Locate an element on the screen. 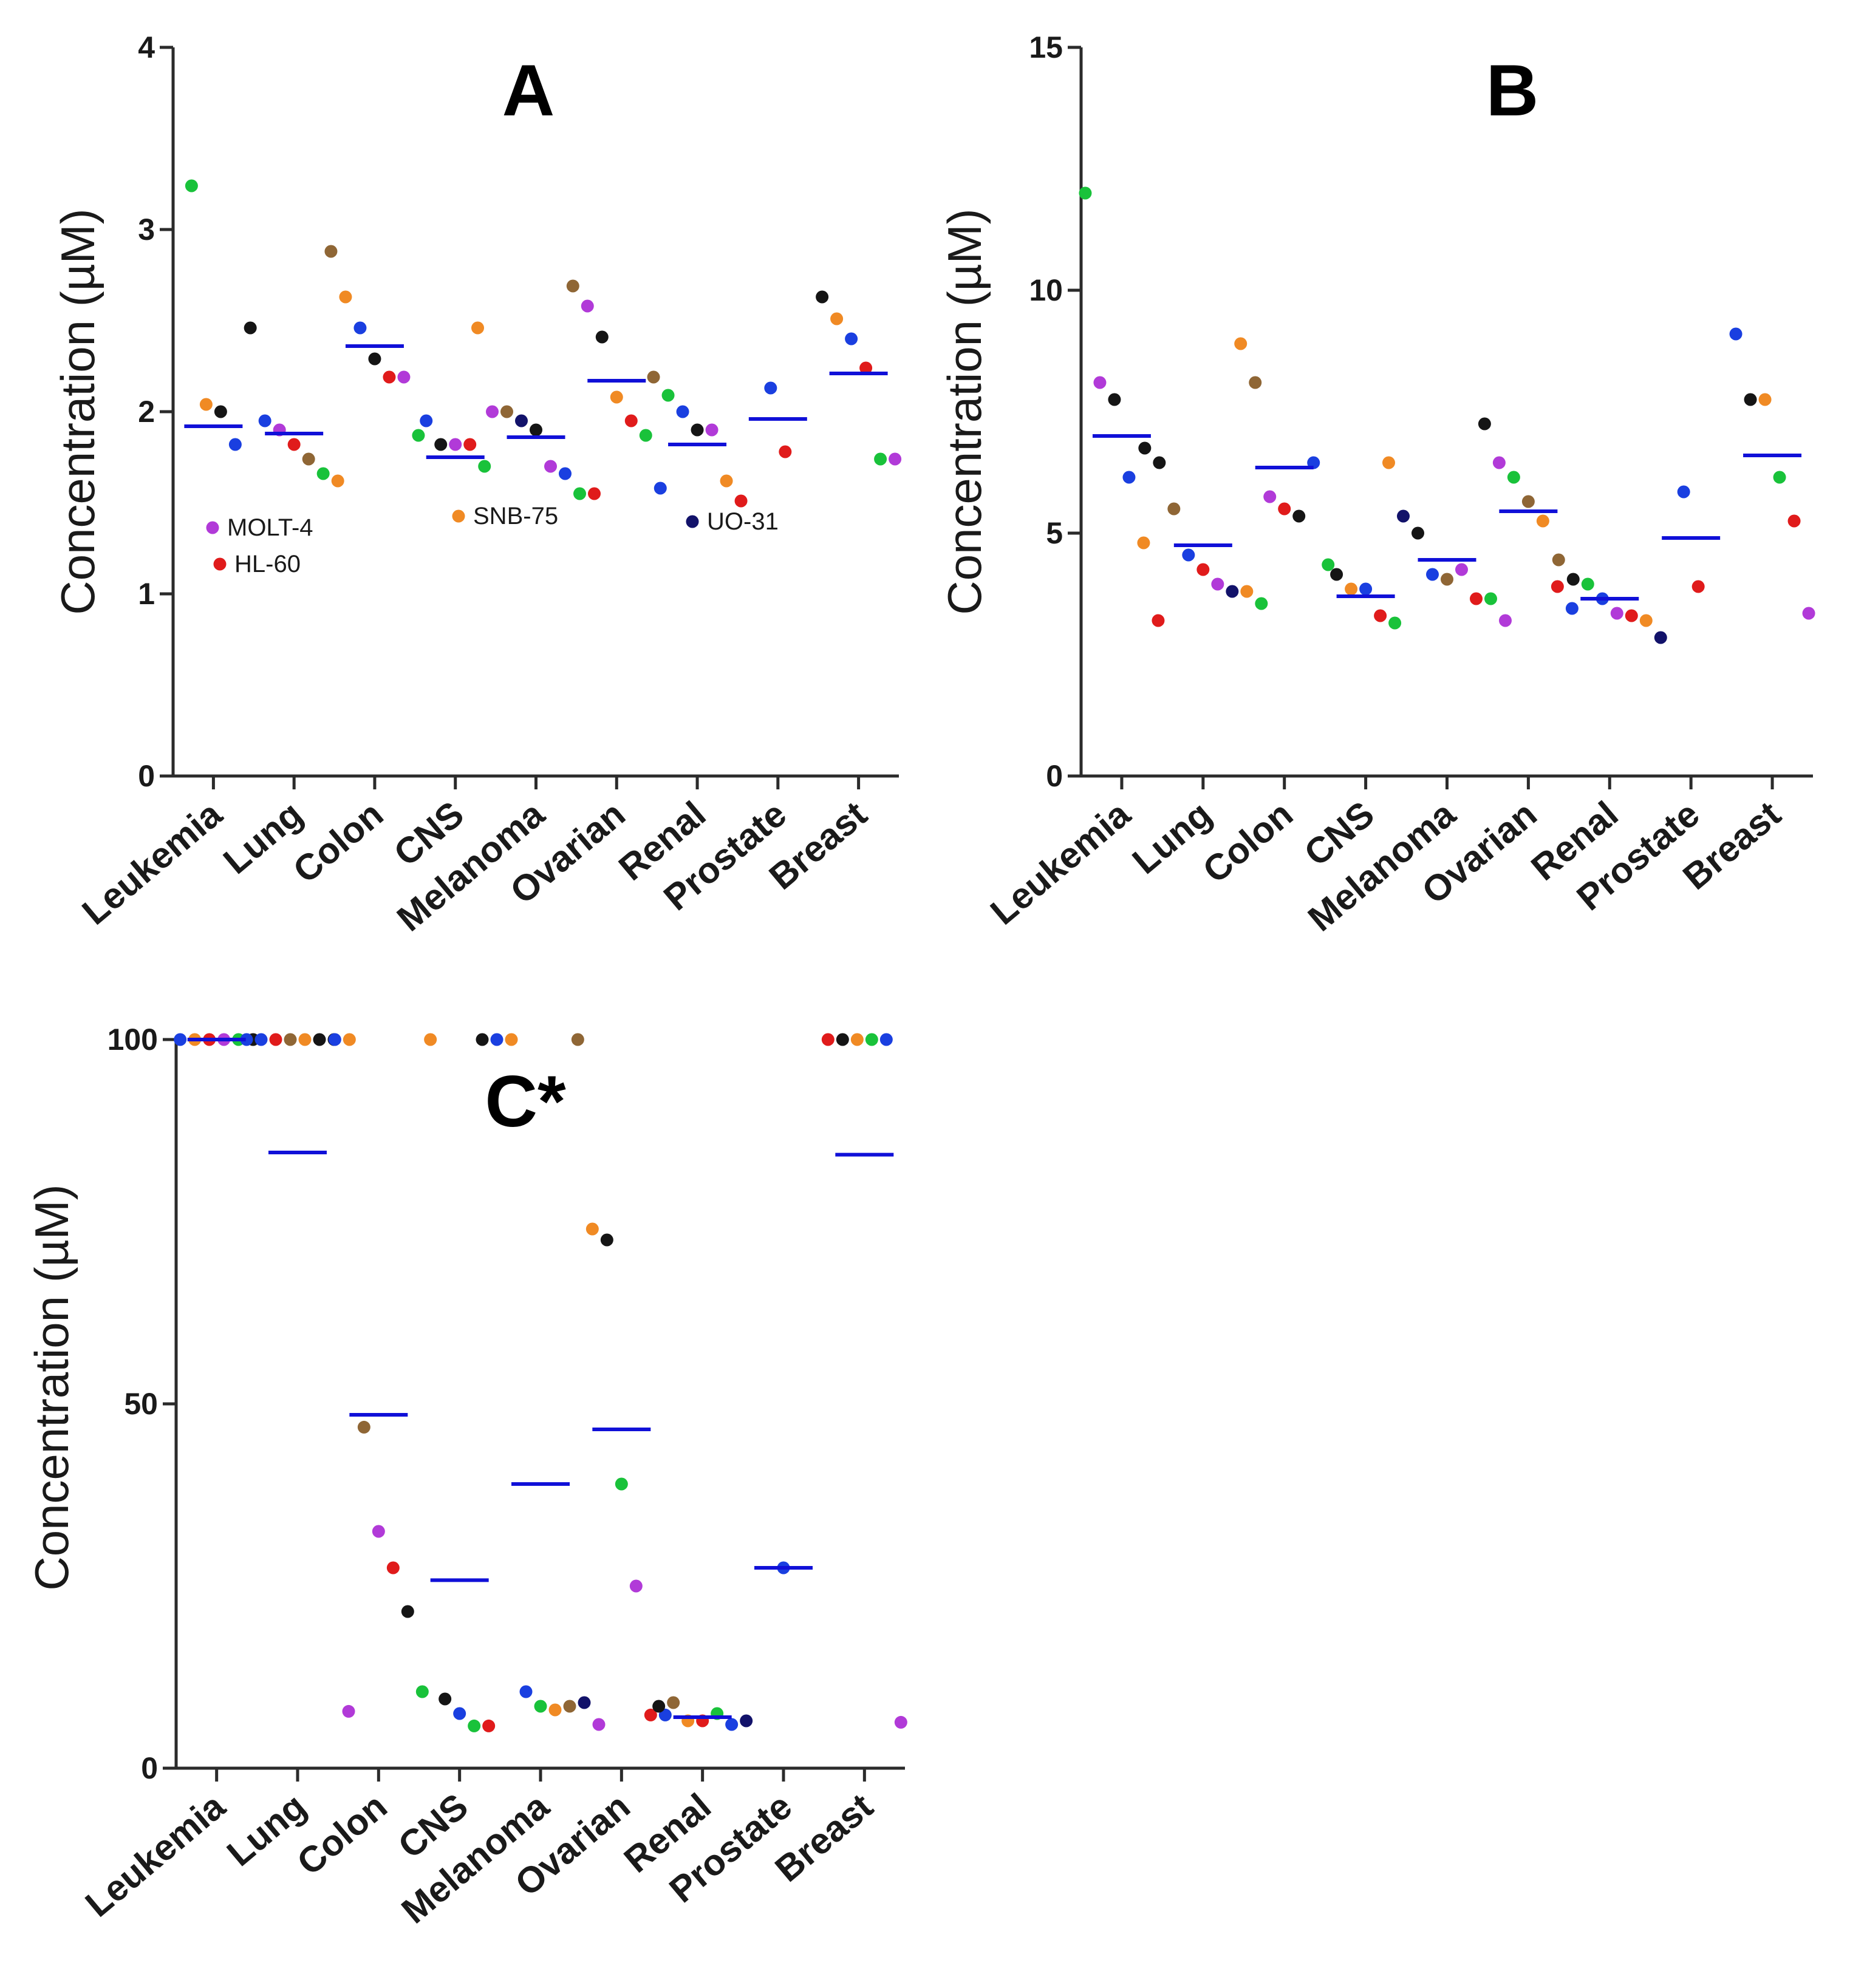 This screenshot has height=1988, width=1850. y-tick-label: 50 is located at coordinates (141, 1404).